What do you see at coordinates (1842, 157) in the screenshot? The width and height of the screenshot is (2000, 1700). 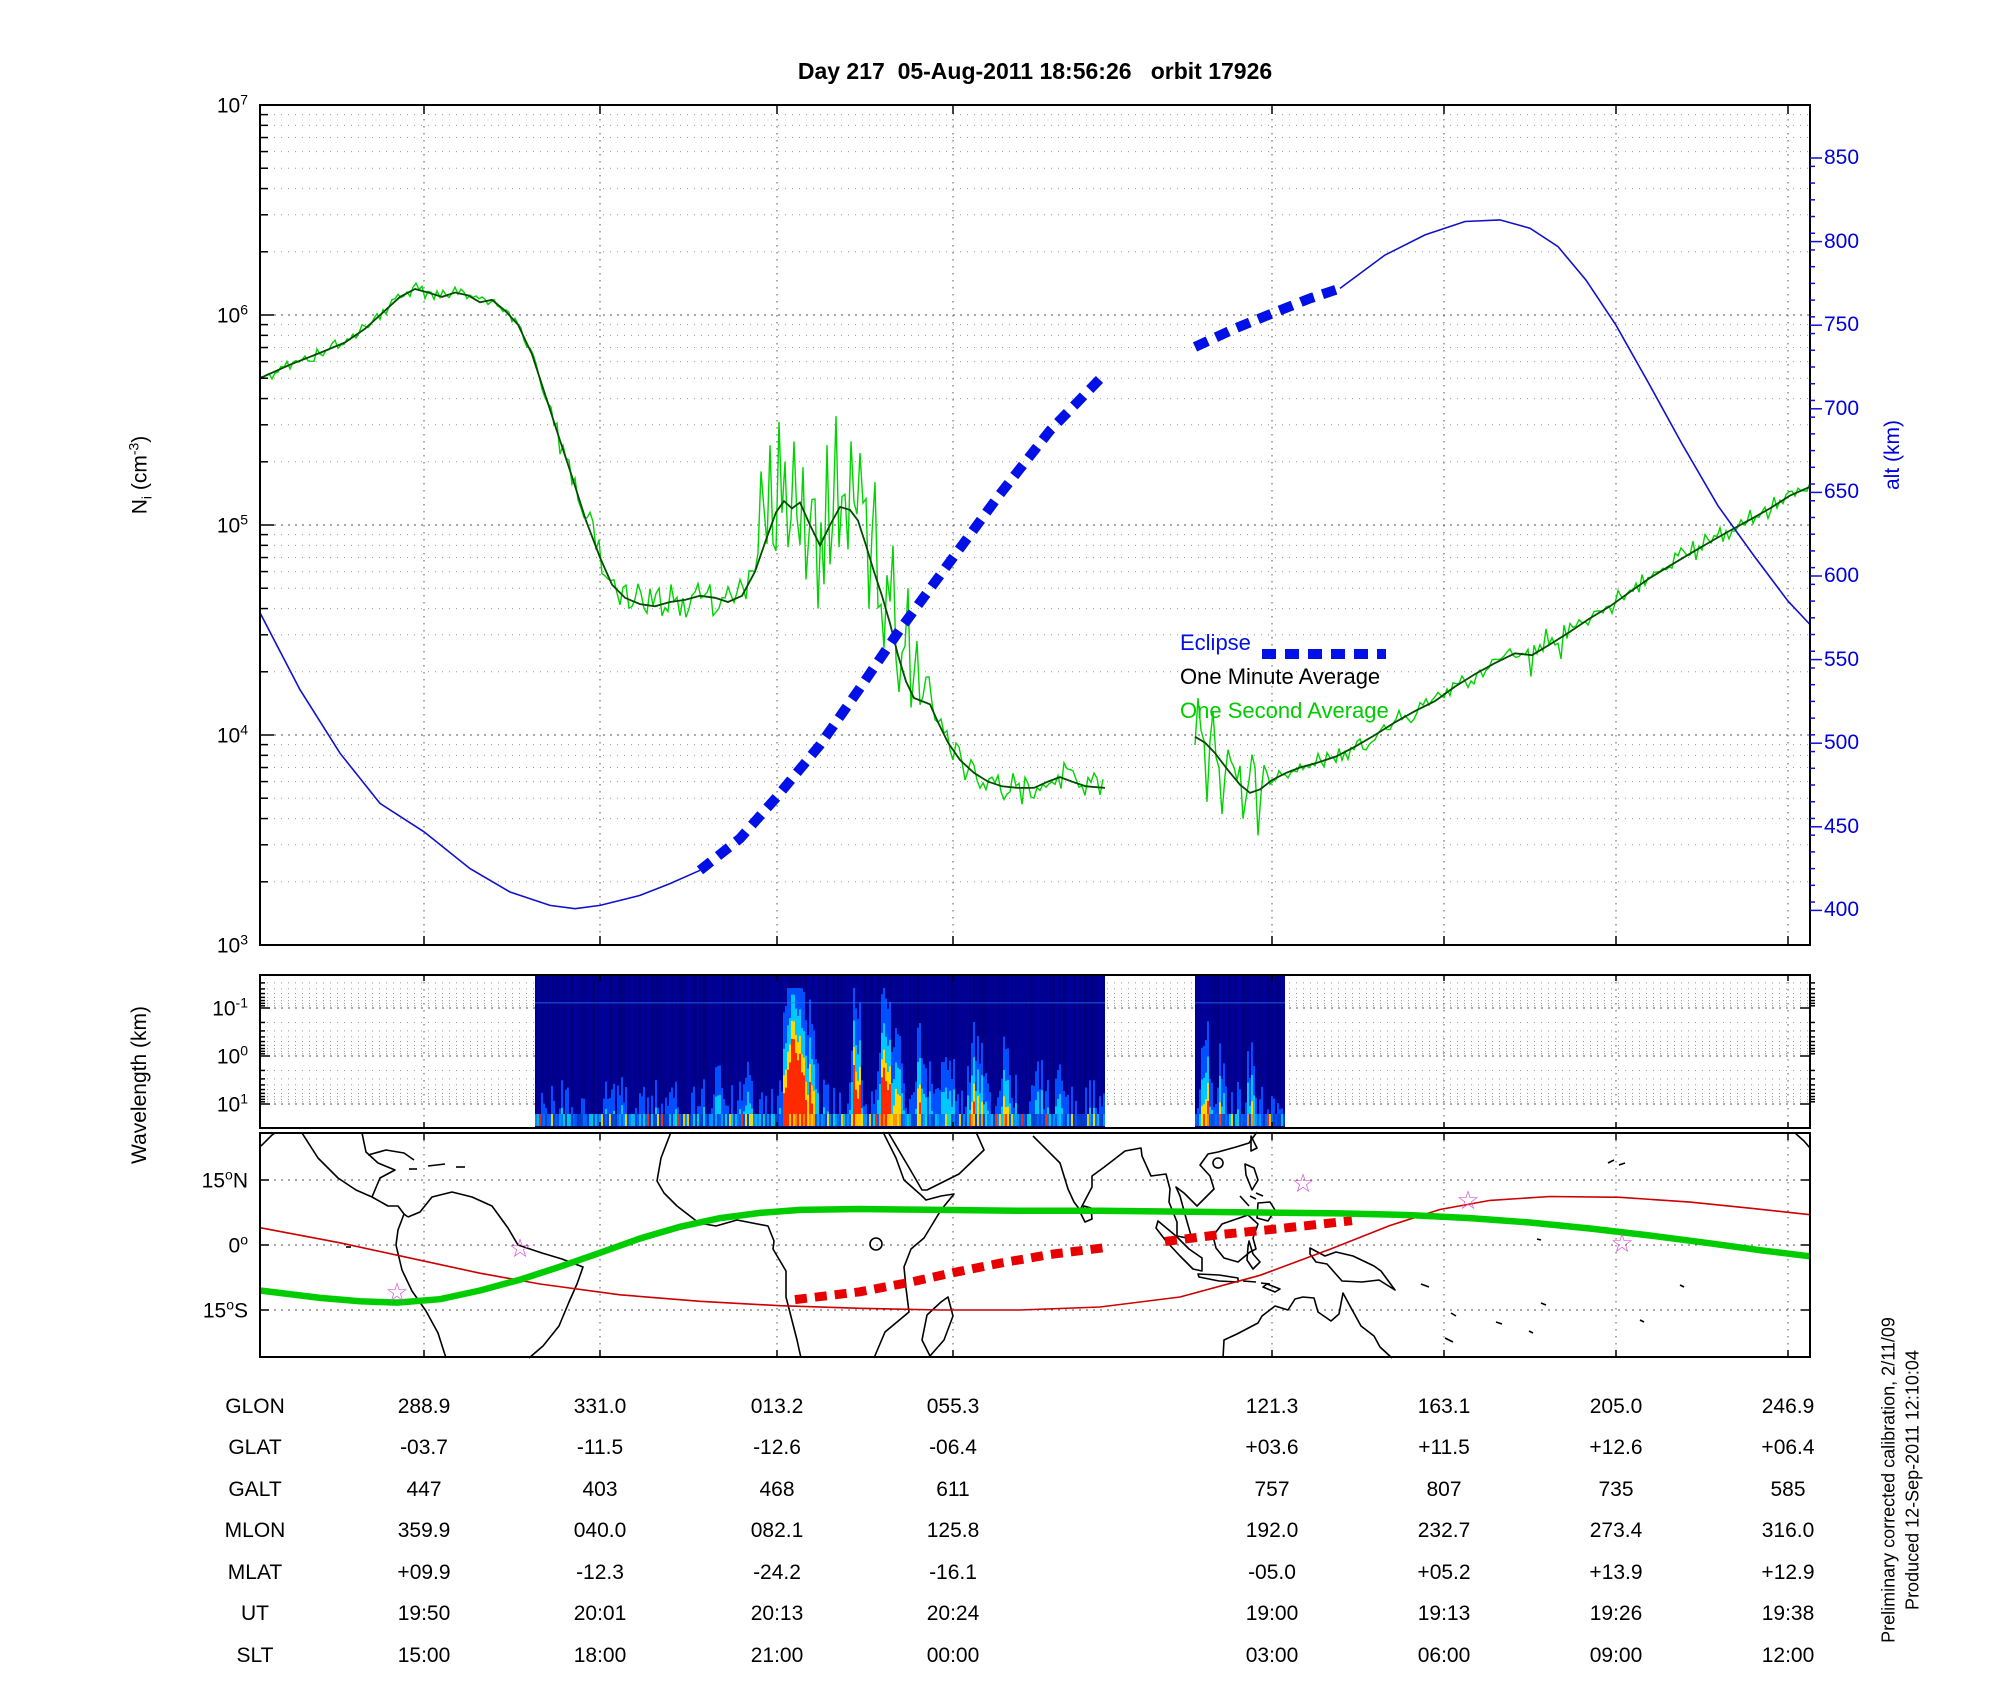 I see `alt-tick-label: 850` at bounding box center [1842, 157].